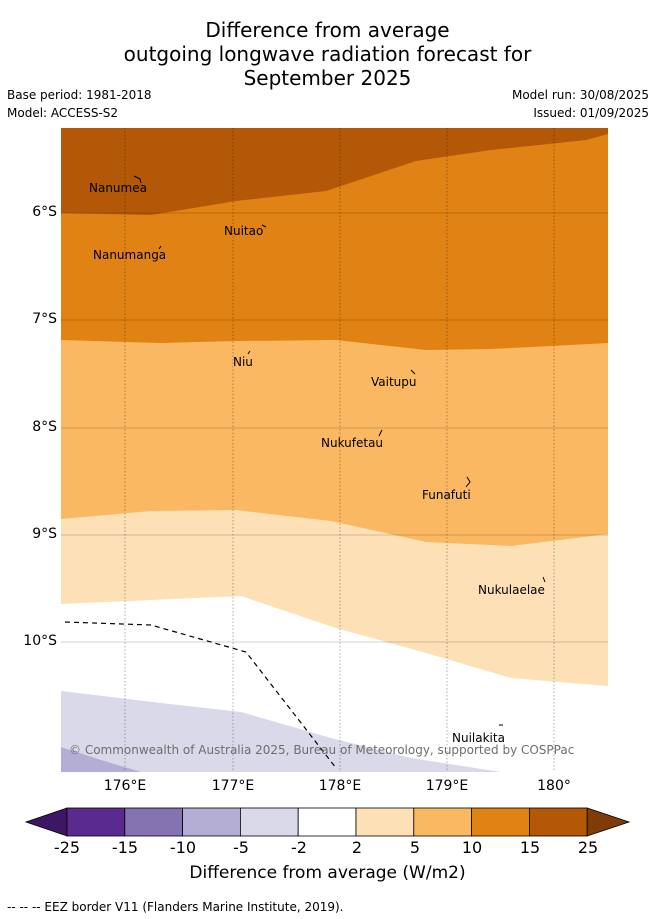 The width and height of the screenshot is (655, 919). Describe the element at coordinates (357, 847) in the screenshot. I see `colorbar-tick: 2` at that location.